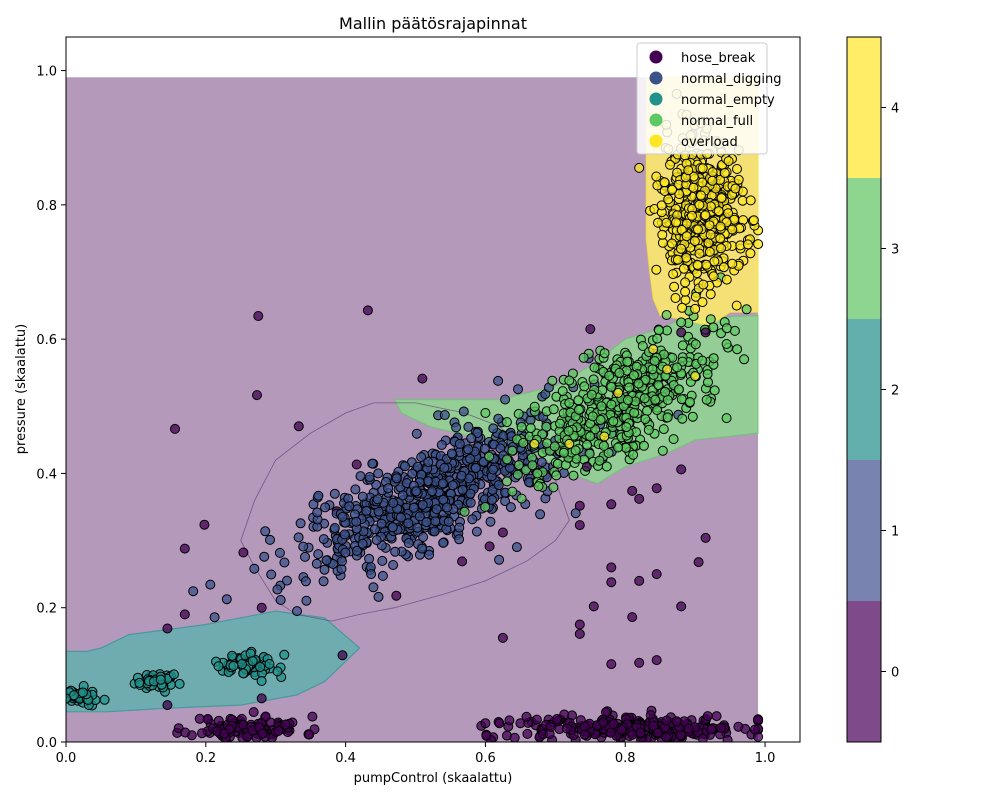  I want to click on y-tick-label: 1.0, so click(46, 72).